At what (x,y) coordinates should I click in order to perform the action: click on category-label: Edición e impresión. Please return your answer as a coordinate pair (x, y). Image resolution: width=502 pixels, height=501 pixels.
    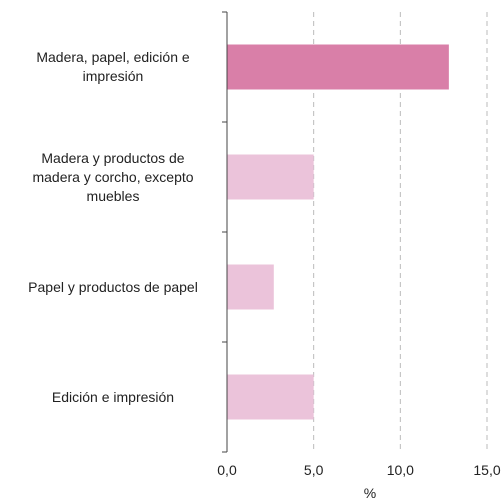
    Looking at the image, I should click on (113, 397).